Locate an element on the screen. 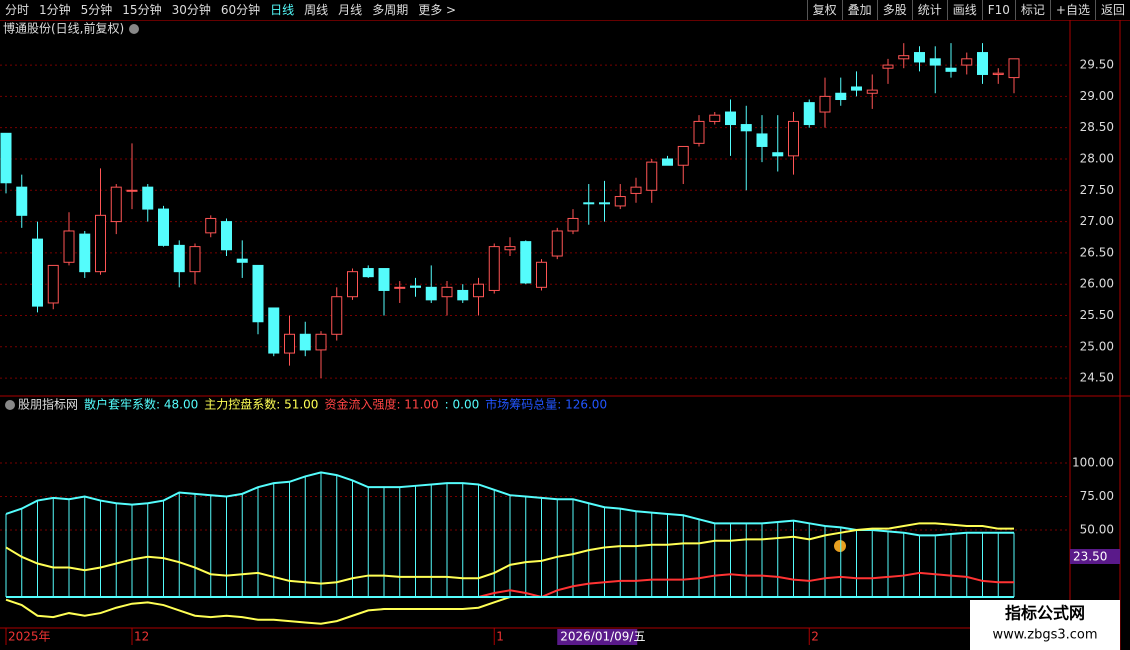 The image size is (1130, 650). y-tick-label: 75.00 is located at coordinates (1097, 496).